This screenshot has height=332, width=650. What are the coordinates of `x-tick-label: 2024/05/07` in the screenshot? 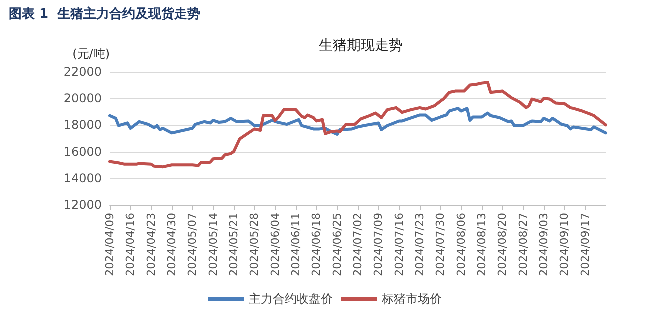 It's located at (193, 244).